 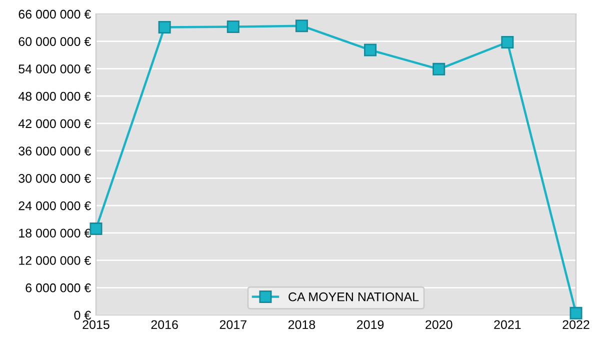 I want to click on x-tick-label: 2022, so click(x=576, y=325).